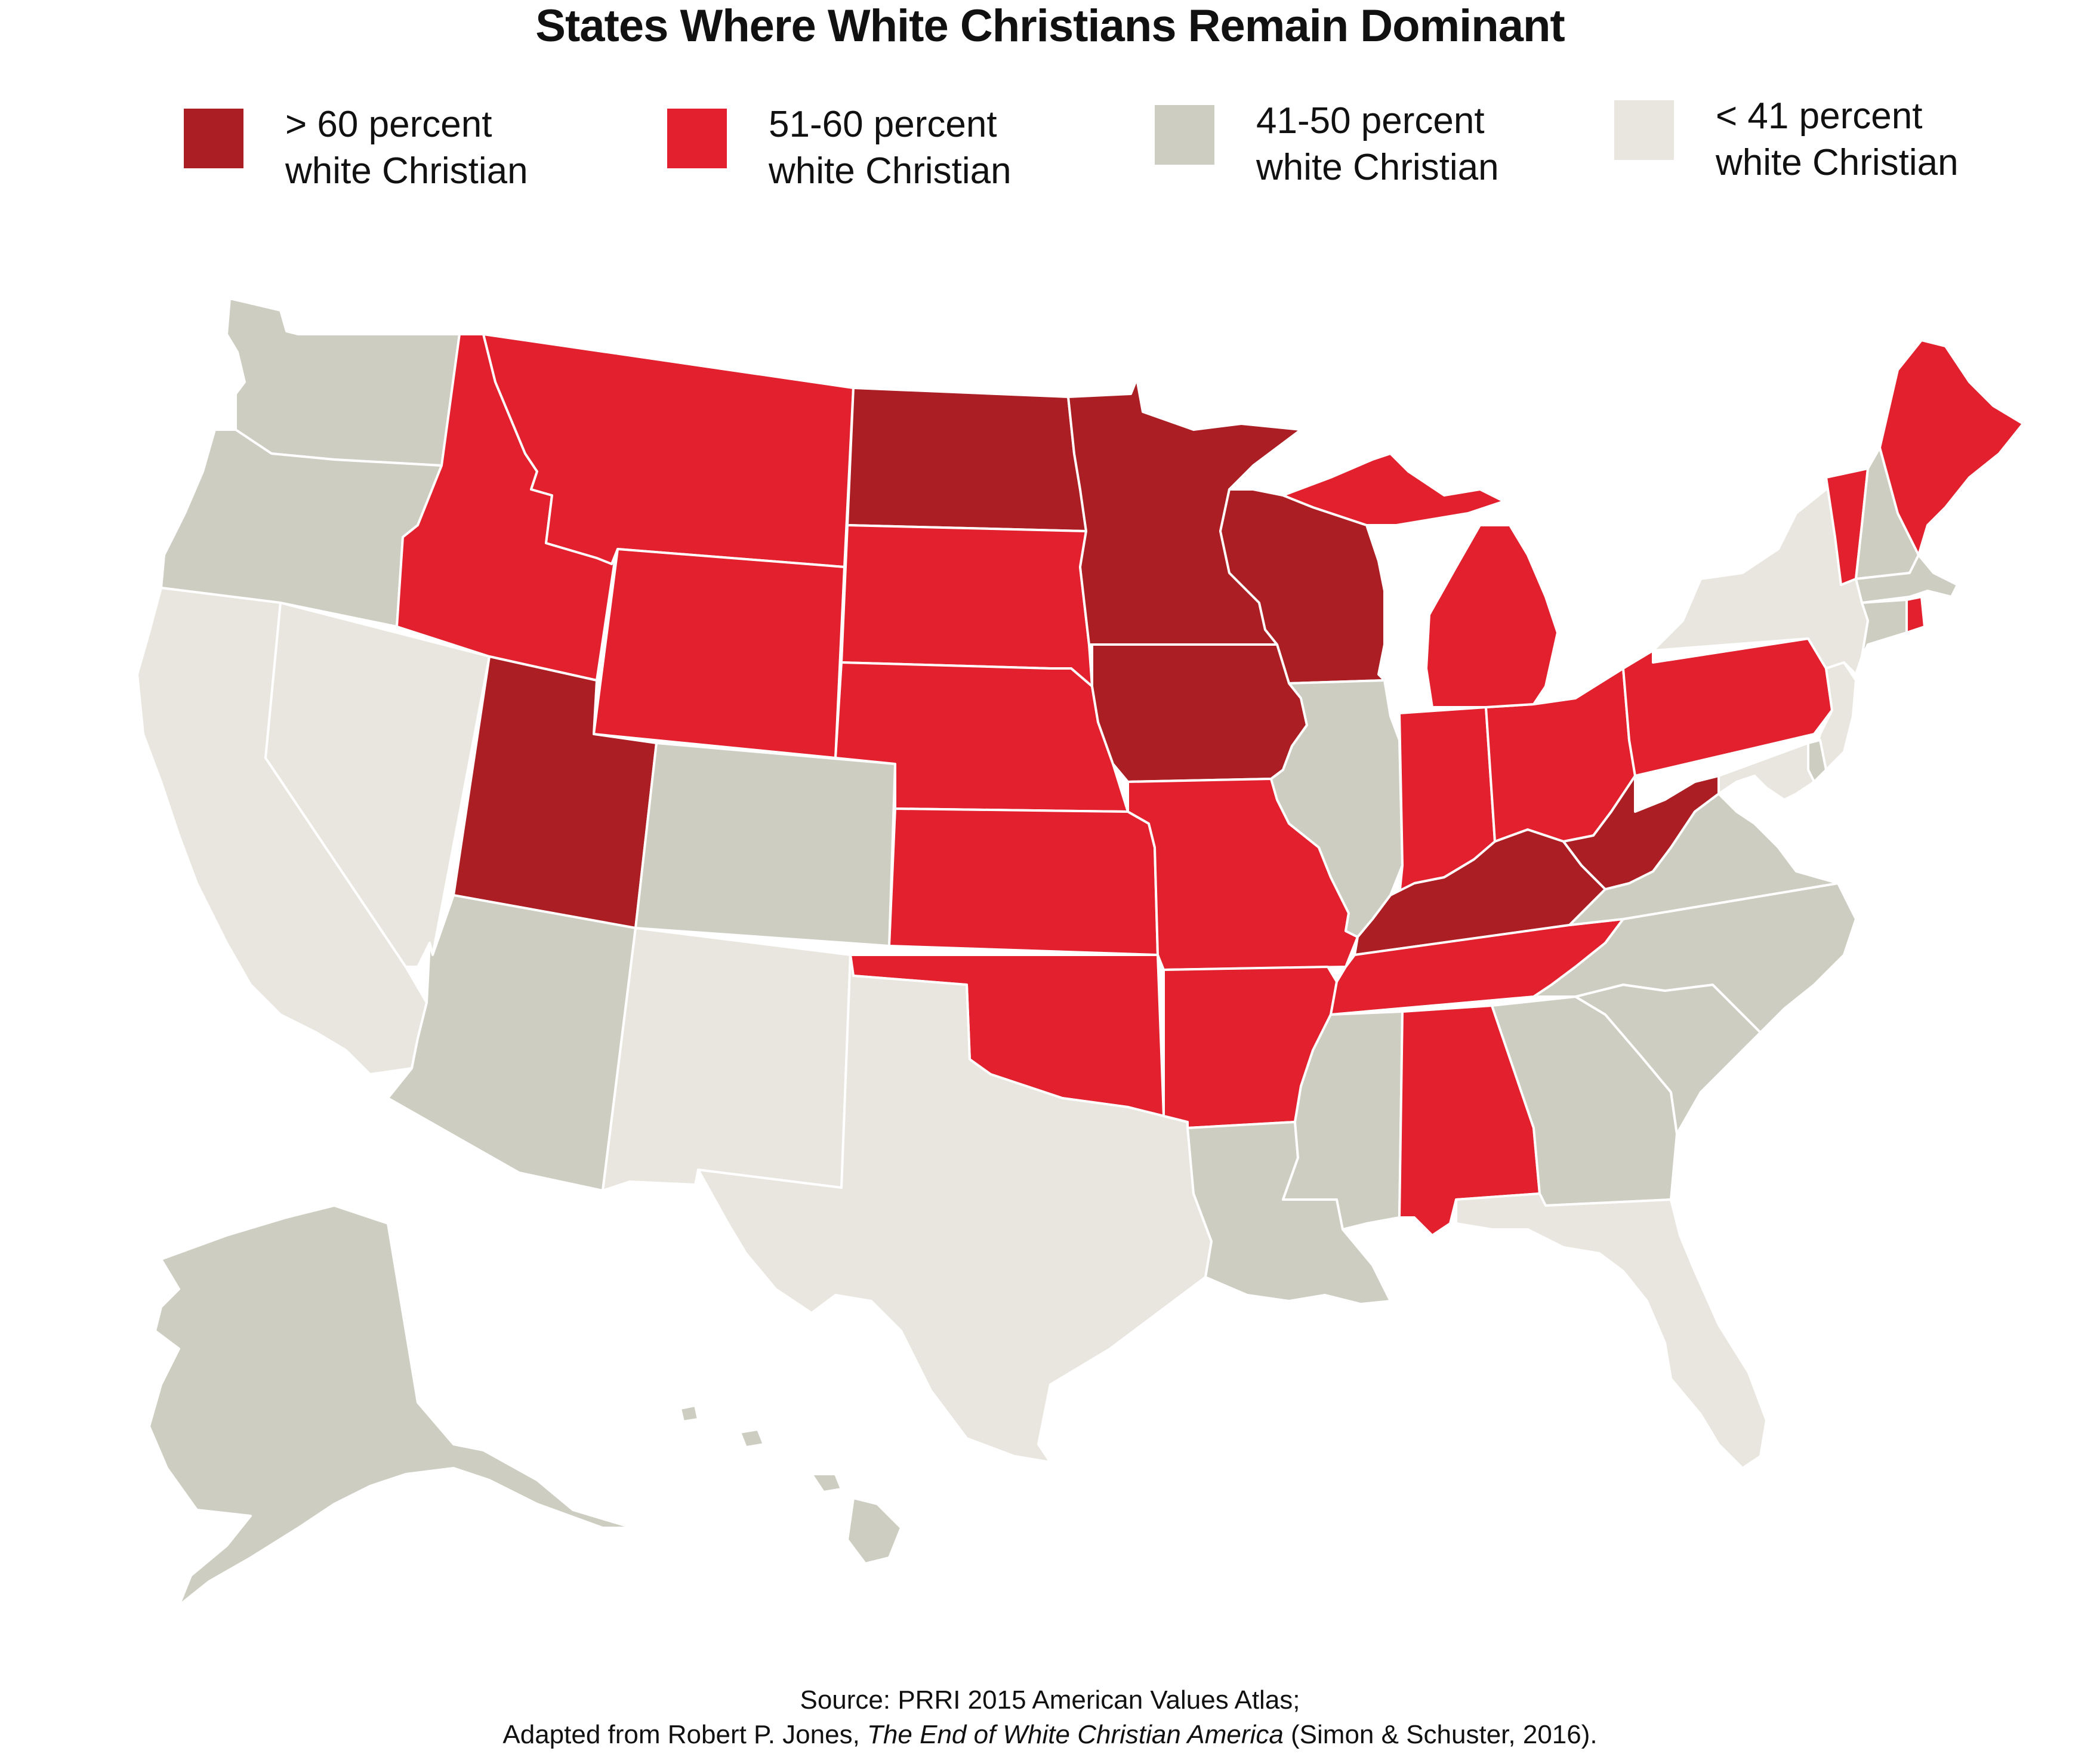  Describe the element at coordinates (752, 1438) in the screenshot. I see `state-HI-oahu` at that location.